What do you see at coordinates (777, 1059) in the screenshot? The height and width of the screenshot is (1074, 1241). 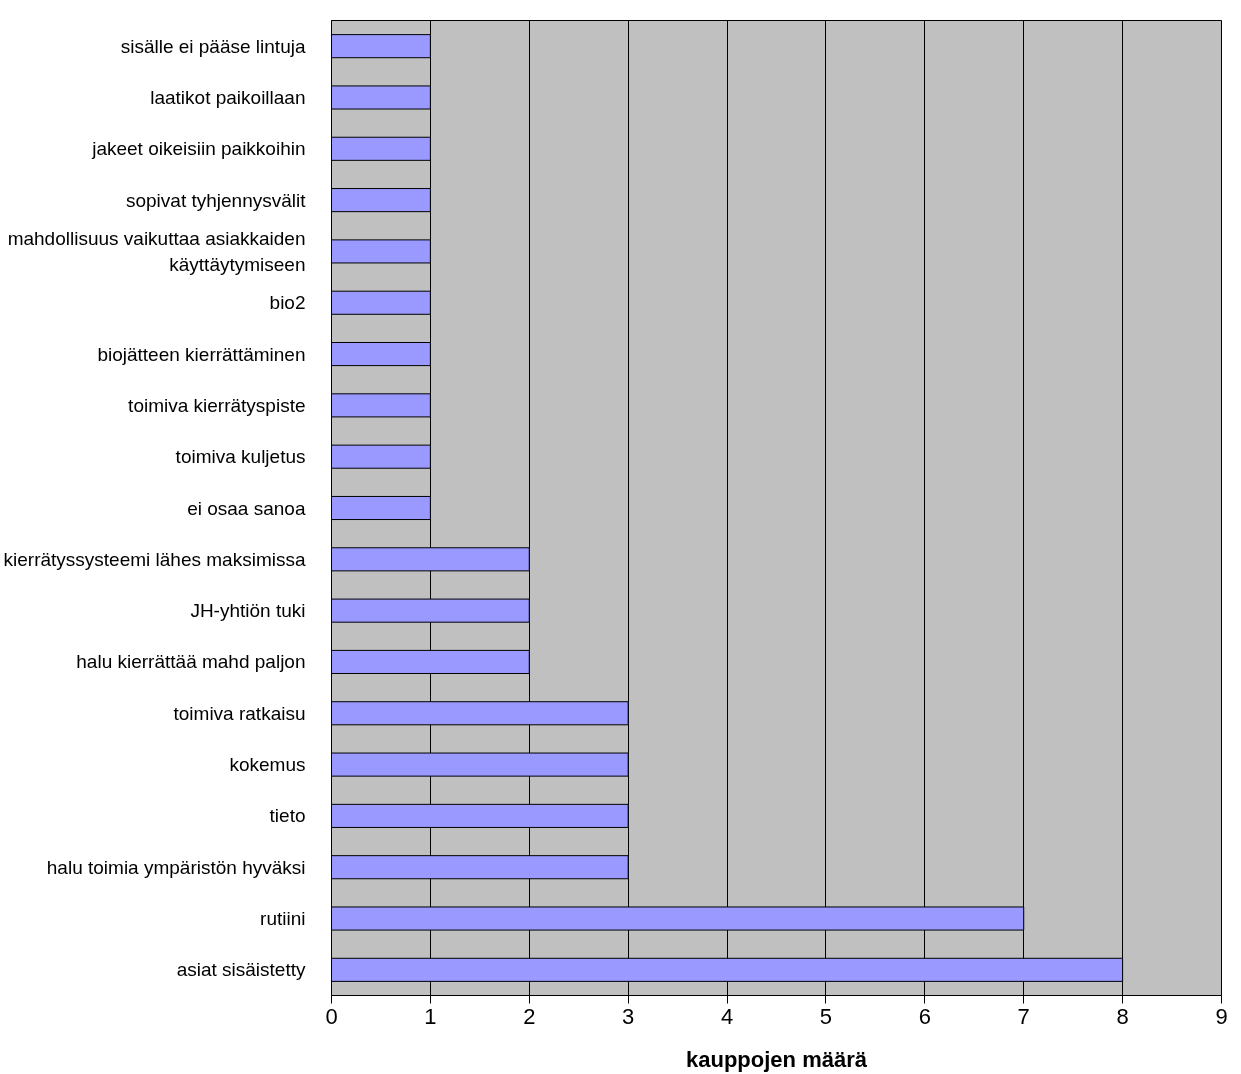 I see `x-axis-title: kauppojen määrä` at bounding box center [777, 1059].